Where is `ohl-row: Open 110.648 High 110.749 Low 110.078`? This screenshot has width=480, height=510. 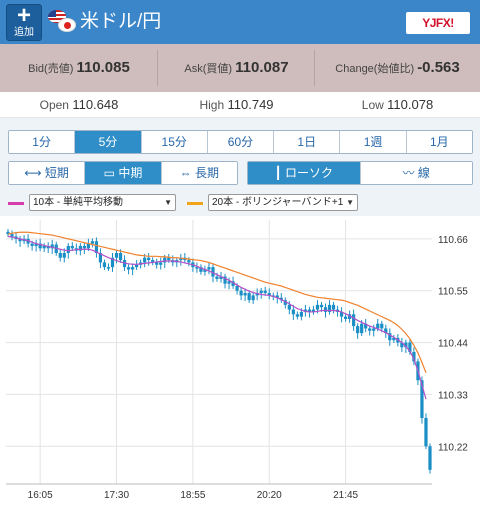
ohl-row: Open 110.648 High 110.749 Low 110.078 is located at coordinates (240, 105).